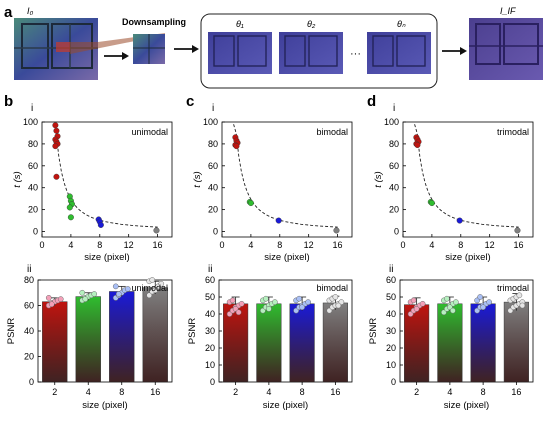 The height and width of the screenshot is (431, 550). What do you see at coordinates (378, 179) in the screenshot?
I see `y-axis-label: t (s)` at bounding box center [378, 179].